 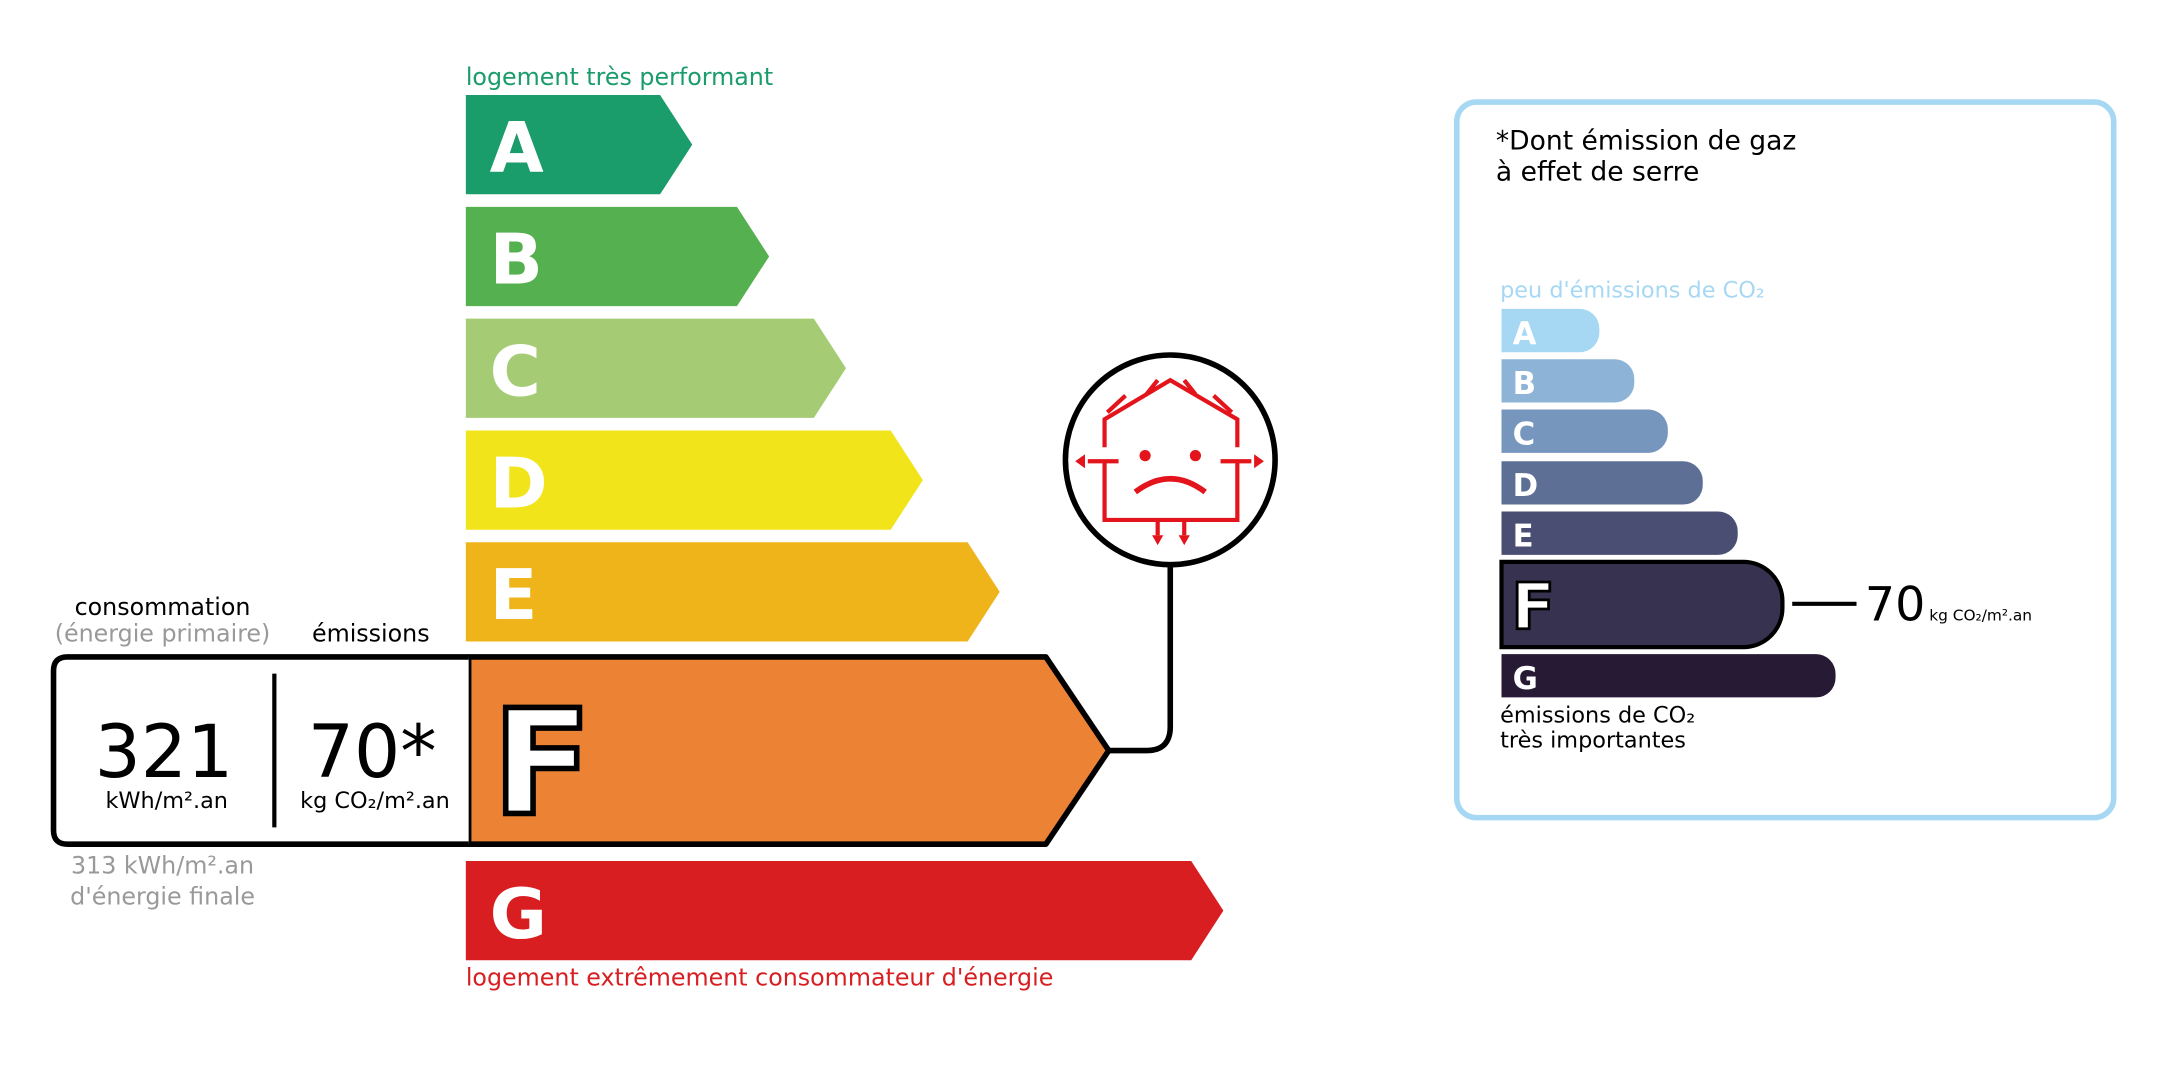 What do you see at coordinates (1170, 553) in the screenshot?
I see `house-icon` at bounding box center [1170, 553].